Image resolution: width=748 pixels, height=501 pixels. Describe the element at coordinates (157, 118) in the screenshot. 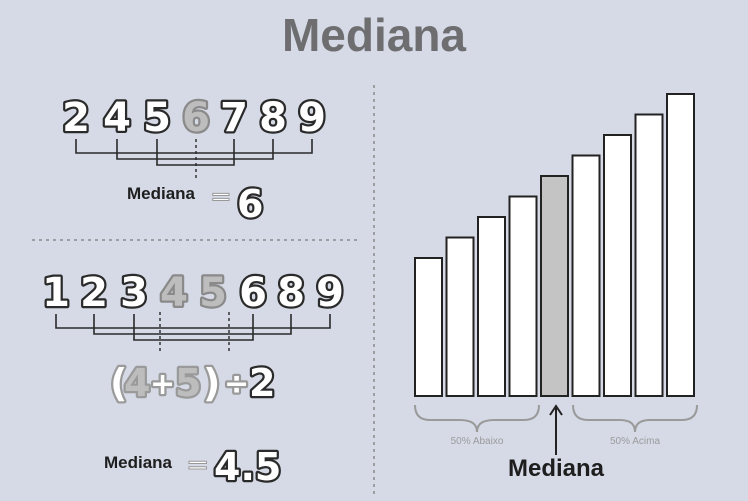

I see `odd-digit: 5` at that location.